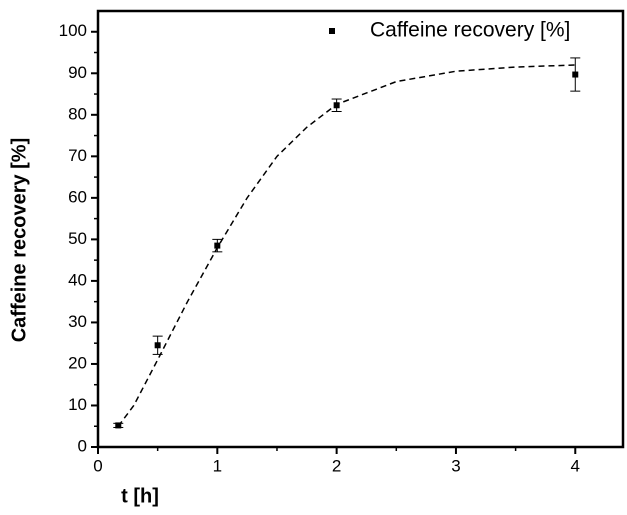 This screenshot has height=515, width=627. Describe the element at coordinates (77, 321) in the screenshot. I see `y-tick-label: 30` at that location.